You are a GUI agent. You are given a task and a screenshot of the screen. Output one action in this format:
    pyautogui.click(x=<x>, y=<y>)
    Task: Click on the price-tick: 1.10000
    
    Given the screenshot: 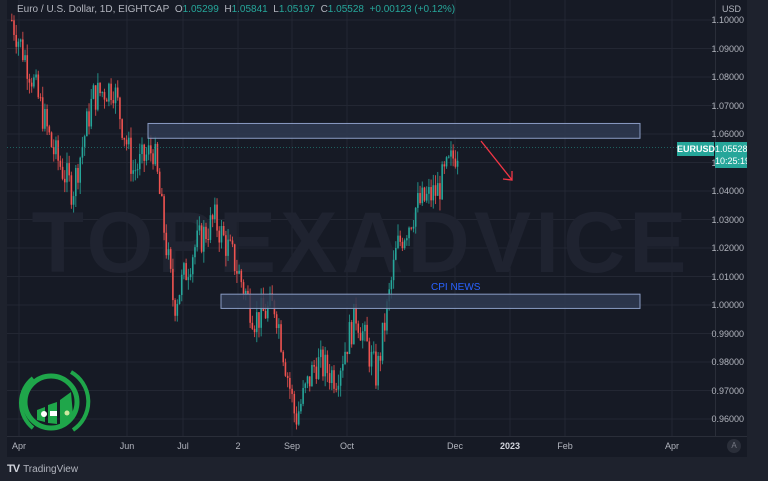 What is the action you would take?
    pyautogui.click(x=727, y=20)
    